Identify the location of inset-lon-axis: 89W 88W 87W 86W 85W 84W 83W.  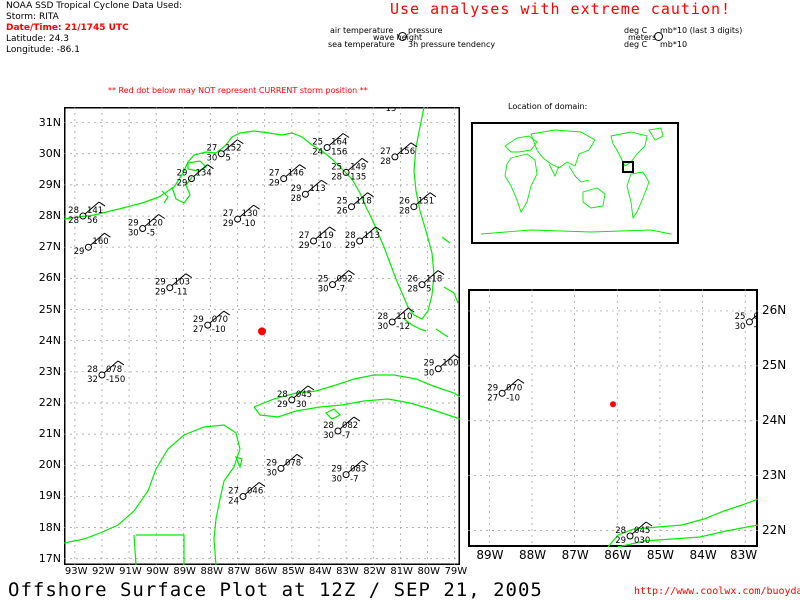
(613, 556).